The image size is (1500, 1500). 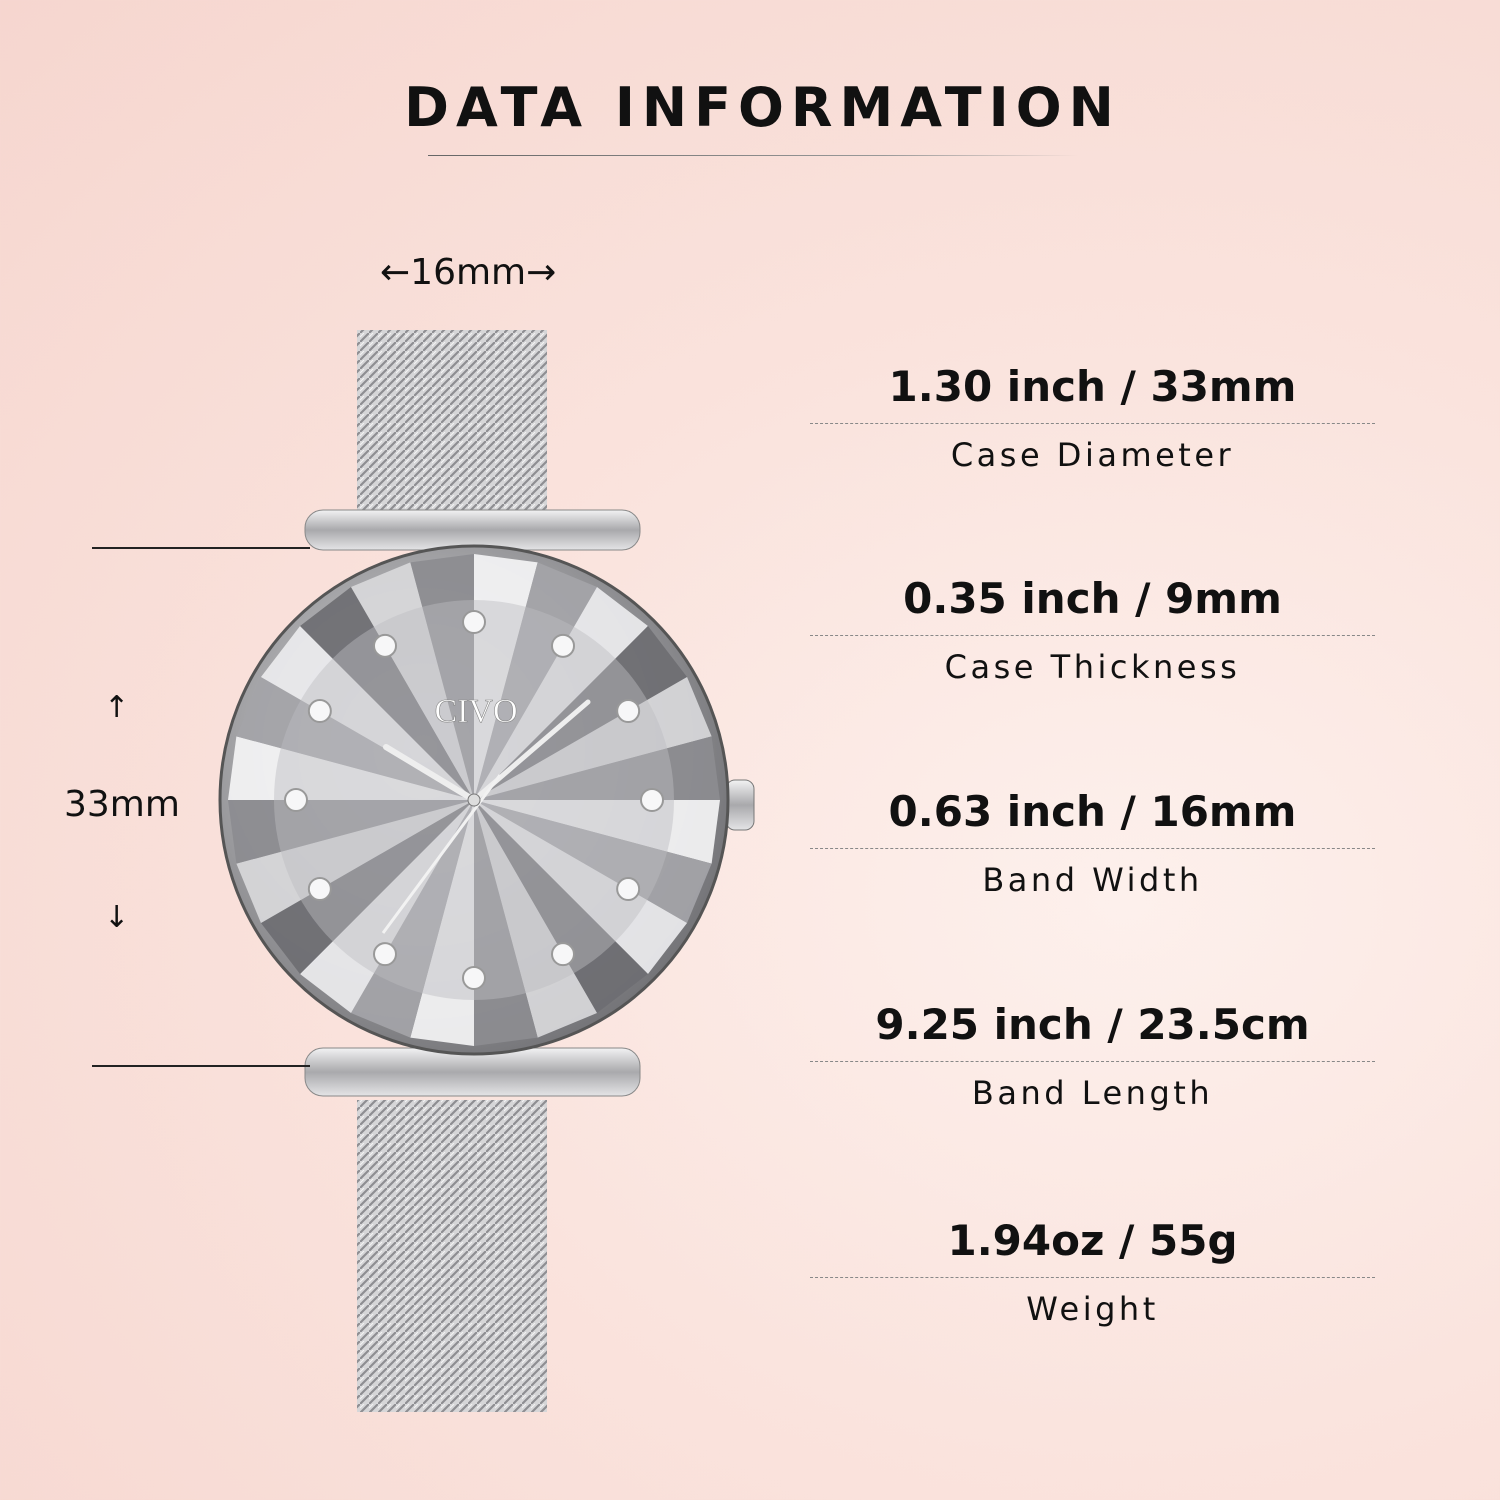 I want to click on arrow-down-icon: ↓, so click(x=117, y=917).